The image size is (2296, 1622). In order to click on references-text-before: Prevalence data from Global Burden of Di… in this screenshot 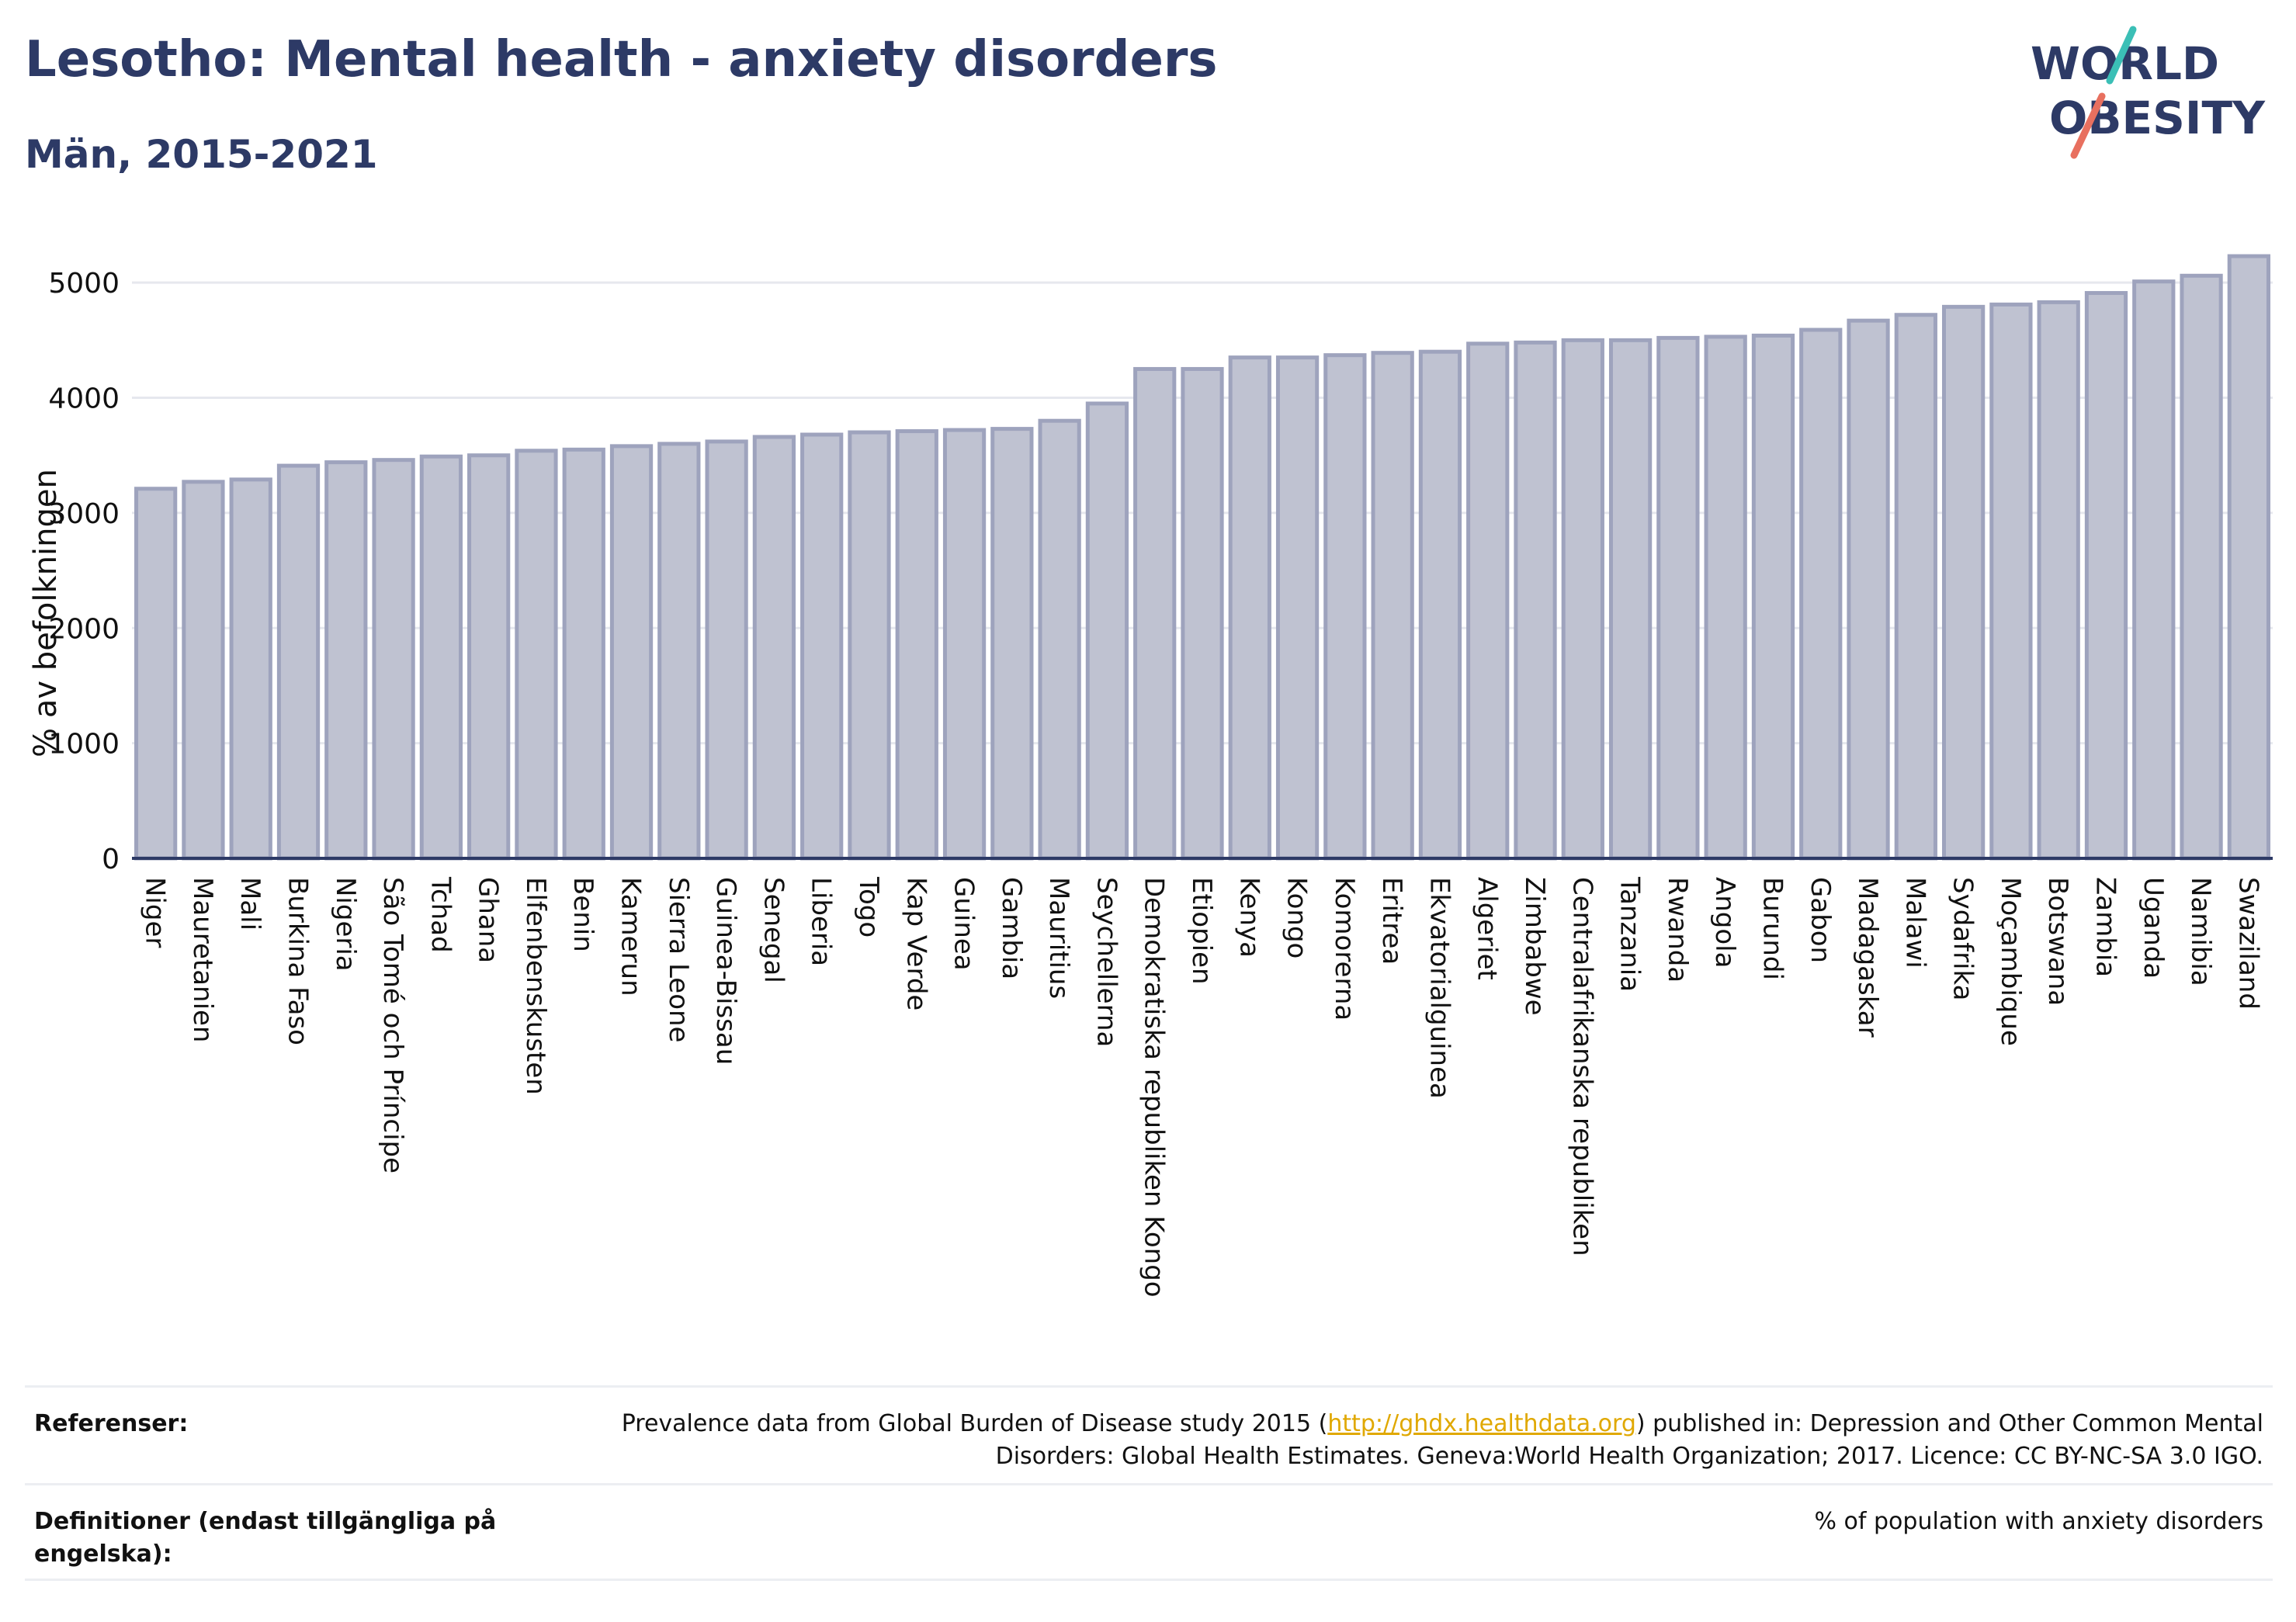, I will do `click(975, 1423)`.